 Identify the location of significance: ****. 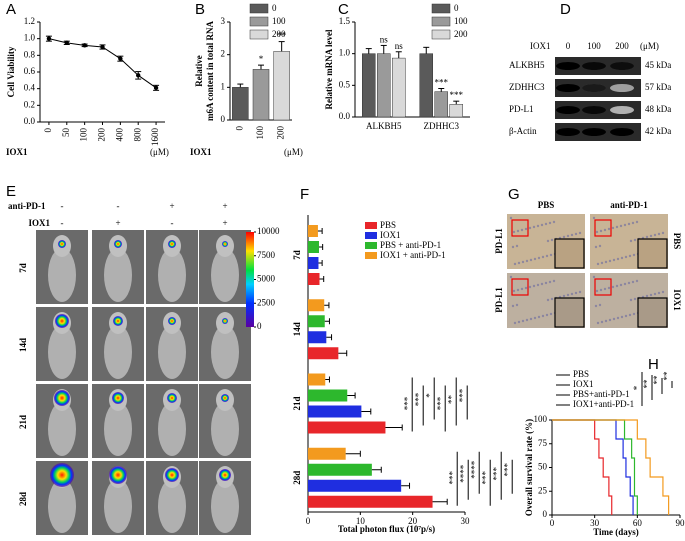
(474, 469).